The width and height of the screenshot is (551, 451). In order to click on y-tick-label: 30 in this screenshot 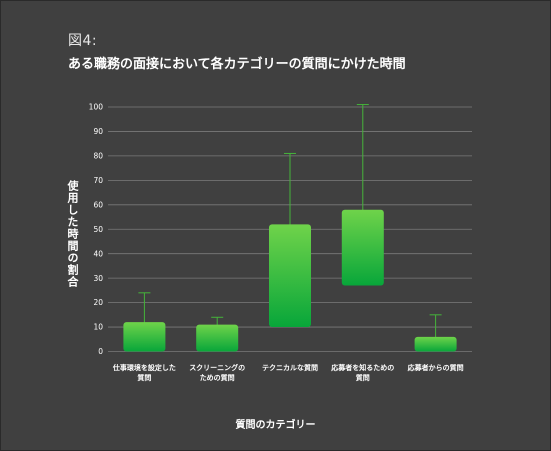, I will do `click(98, 278)`.